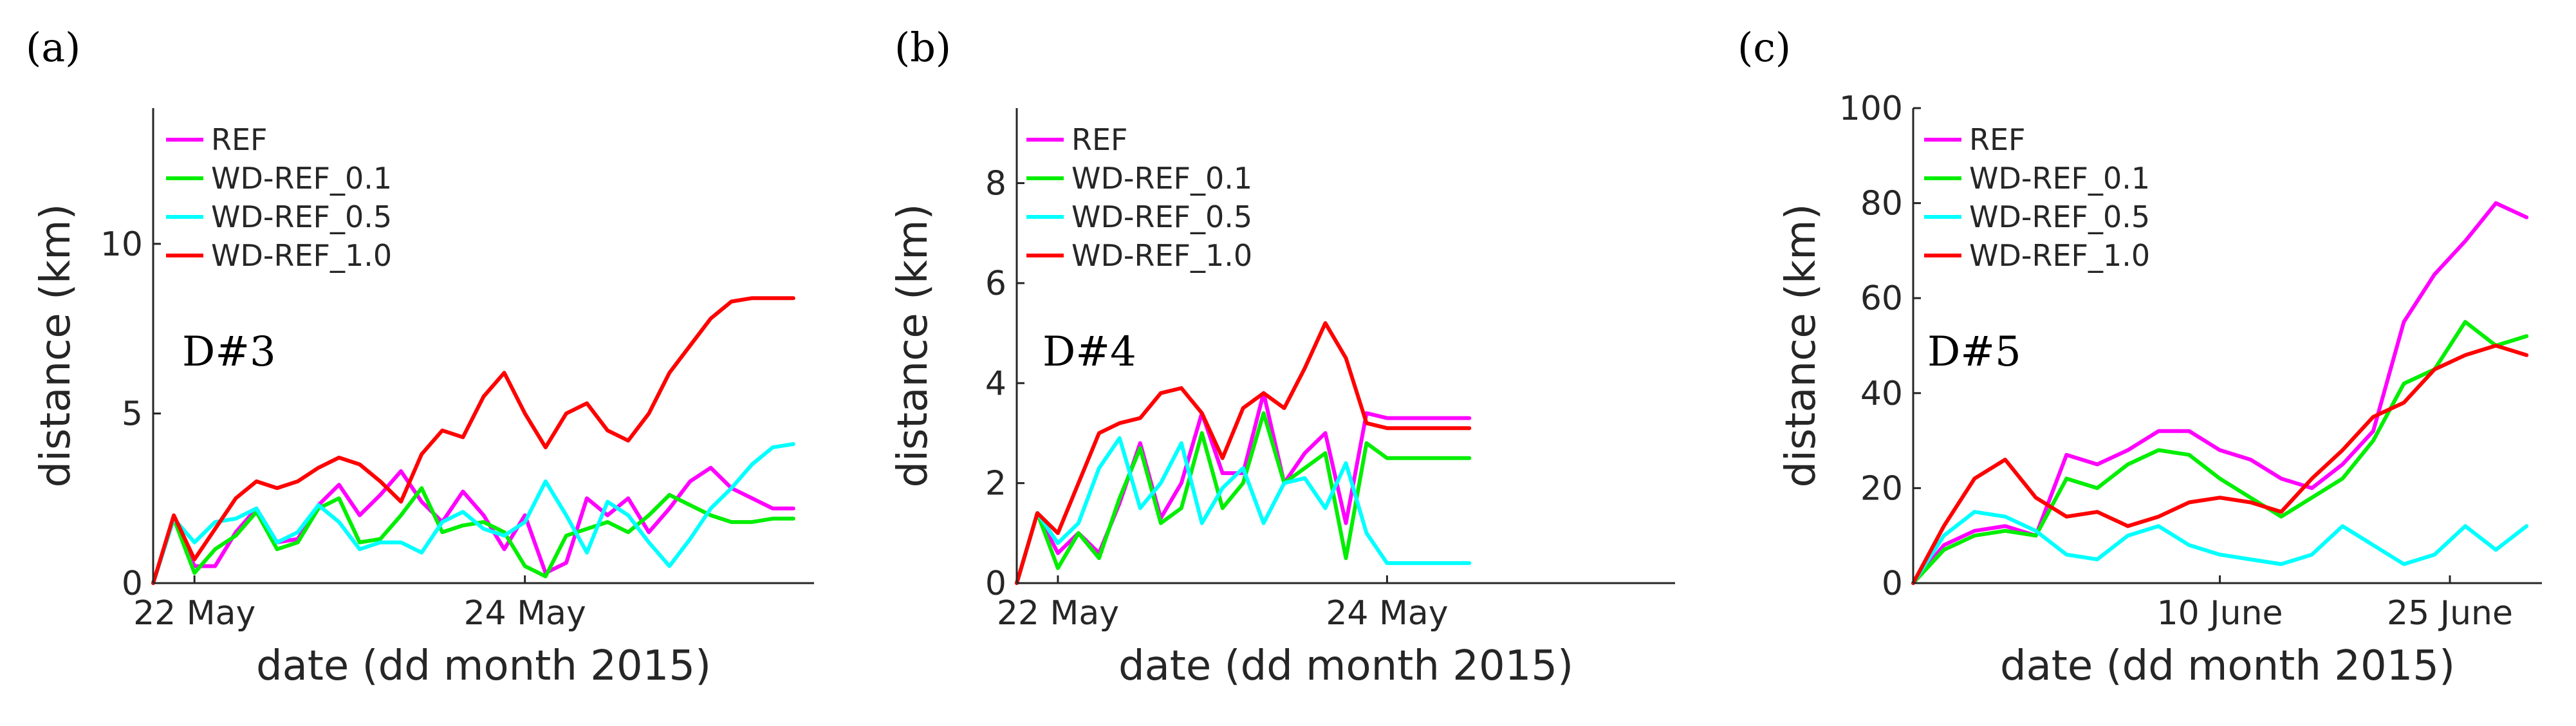 The width and height of the screenshot is (2576, 726). Describe the element at coordinates (1871, 108) in the screenshot. I see `y-tick-label: 100` at that location.